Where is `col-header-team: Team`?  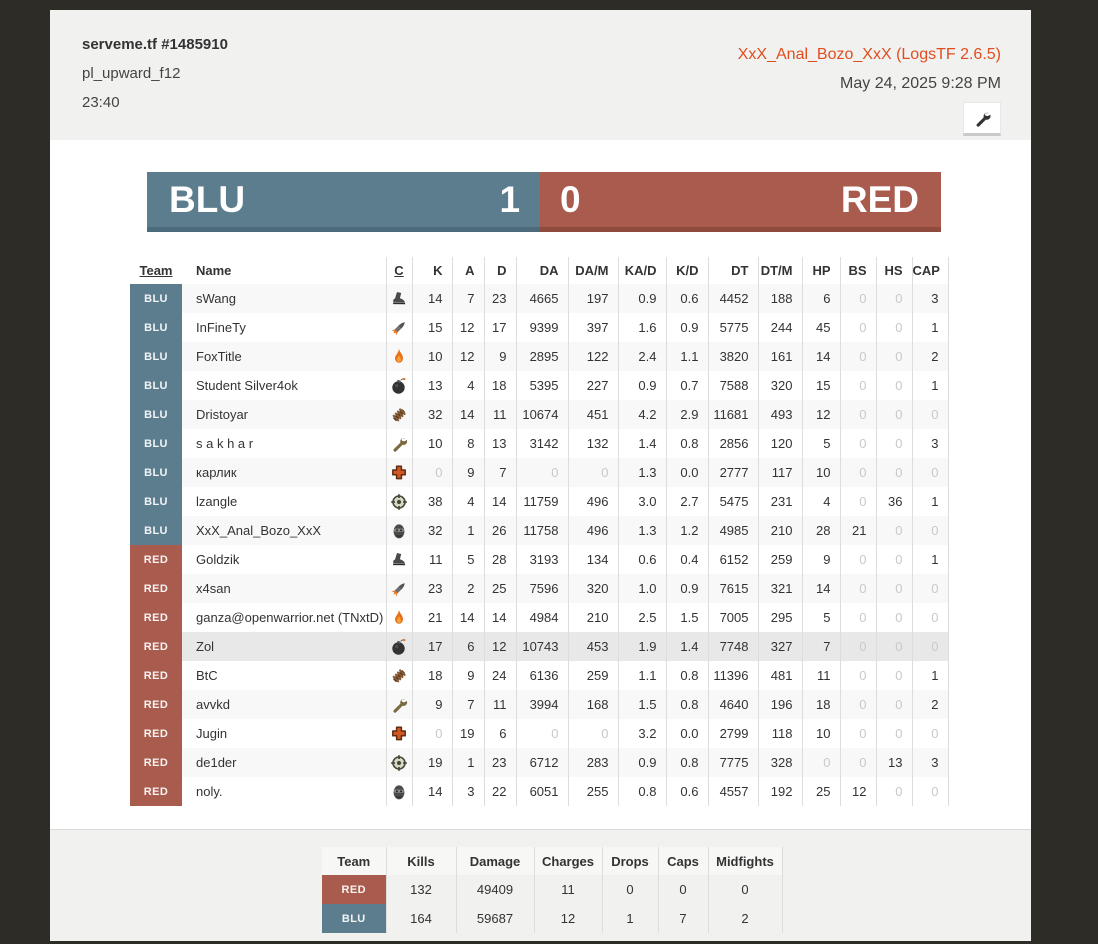
col-header-team: Team is located at coordinates (156, 270).